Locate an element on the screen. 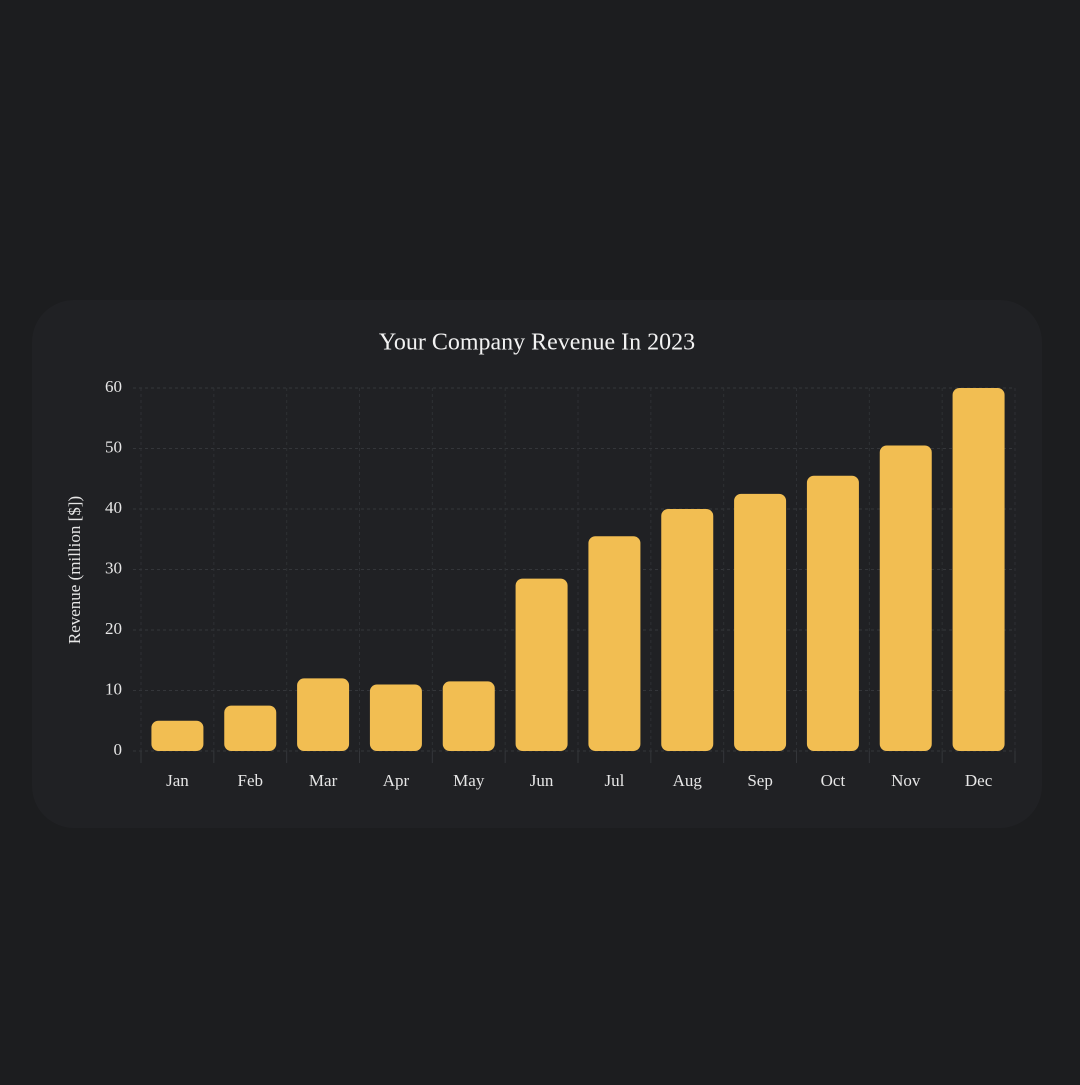  x-tick-label: Jan is located at coordinates (177, 780).